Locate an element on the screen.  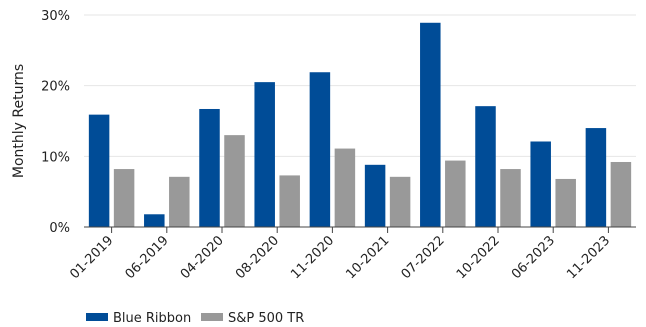
bar-blue-ribbon-06-2023 is located at coordinates (540, 184).